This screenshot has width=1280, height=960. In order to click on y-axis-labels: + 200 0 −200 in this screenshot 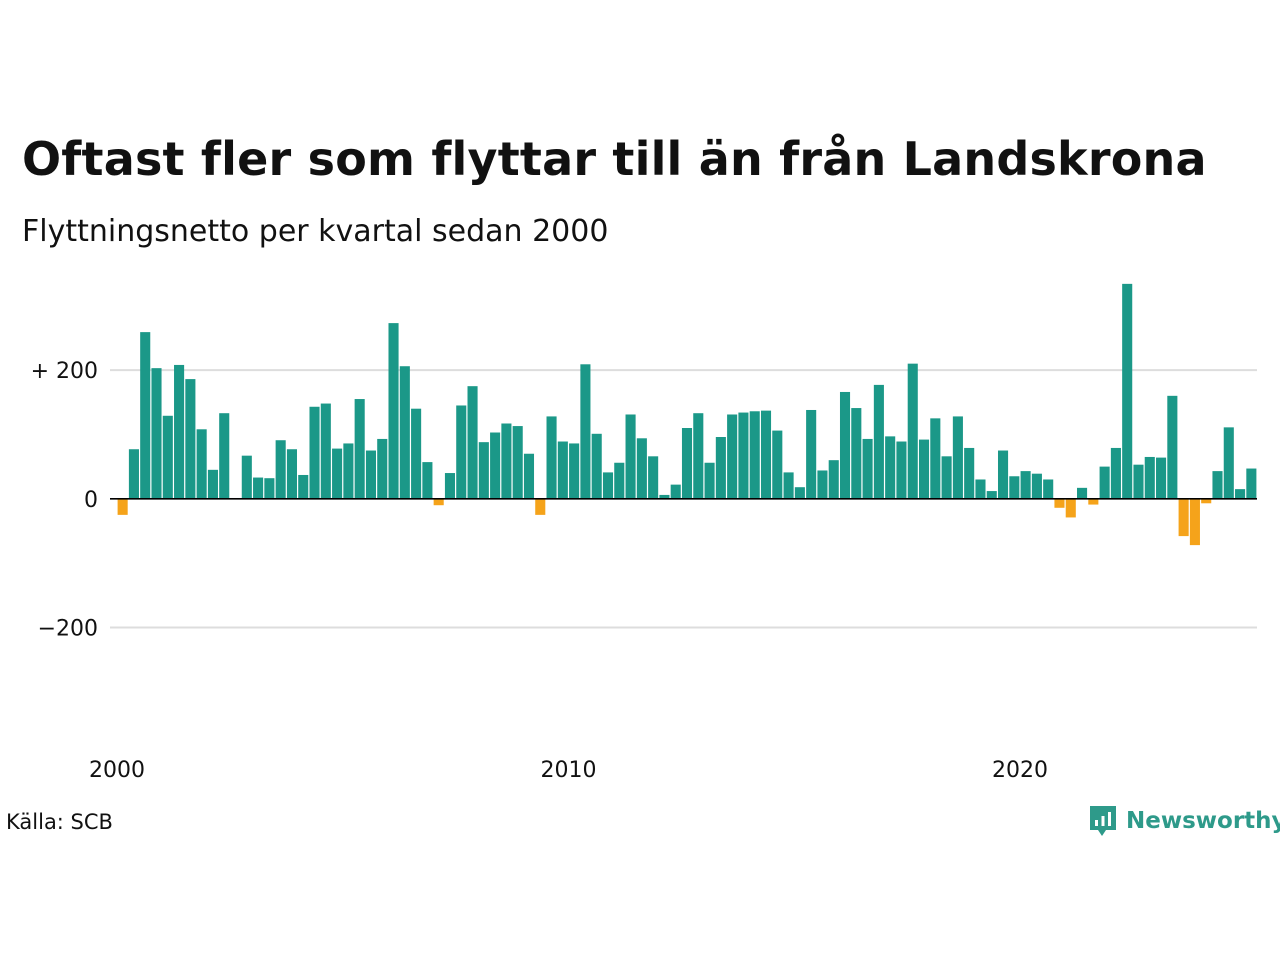, I will do `click(64, 500)`.